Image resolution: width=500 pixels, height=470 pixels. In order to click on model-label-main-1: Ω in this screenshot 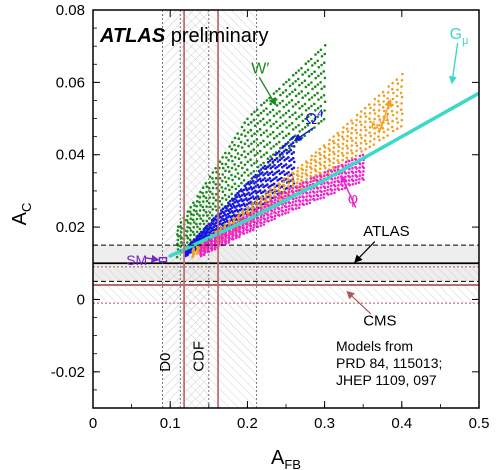, I will do `click(311, 119)`.